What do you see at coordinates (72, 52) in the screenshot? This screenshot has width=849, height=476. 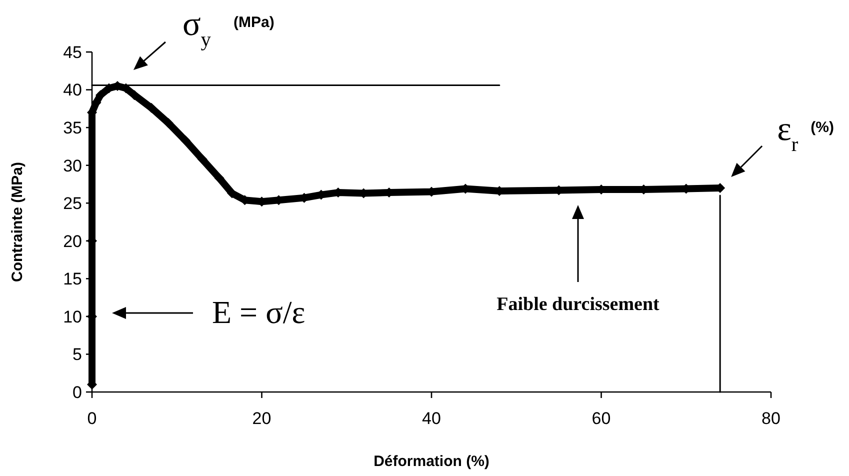 I see `y-tick-label: 45` at bounding box center [72, 52].